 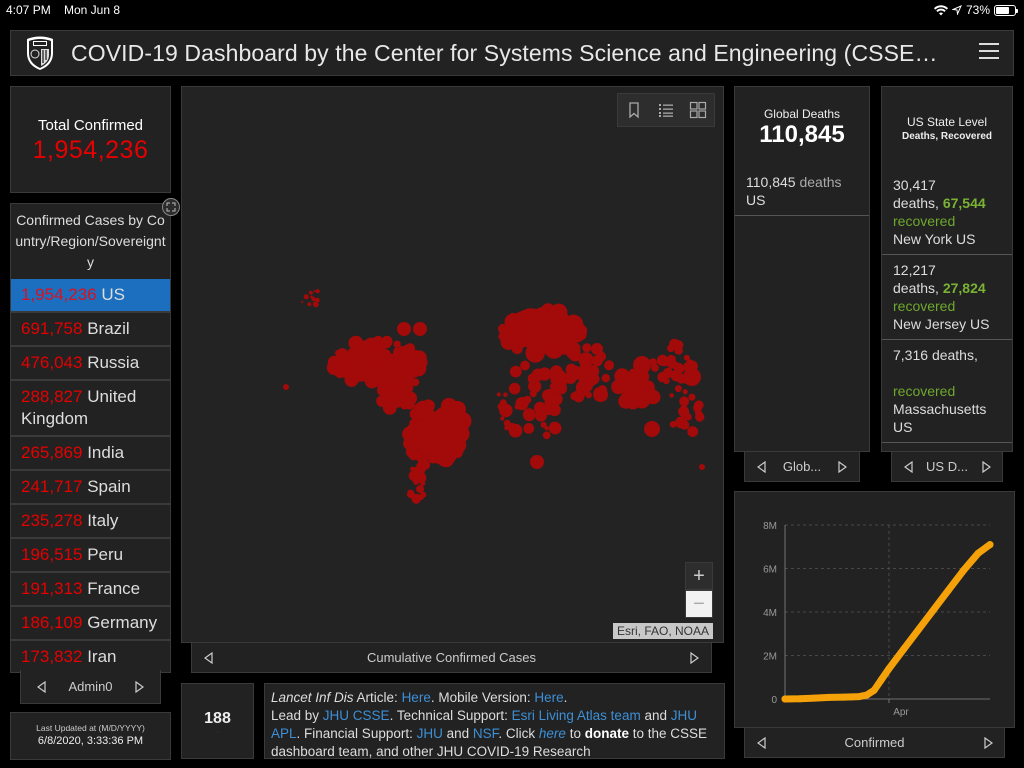 I want to click on zoom-in-button: +, so click(x=699, y=576).